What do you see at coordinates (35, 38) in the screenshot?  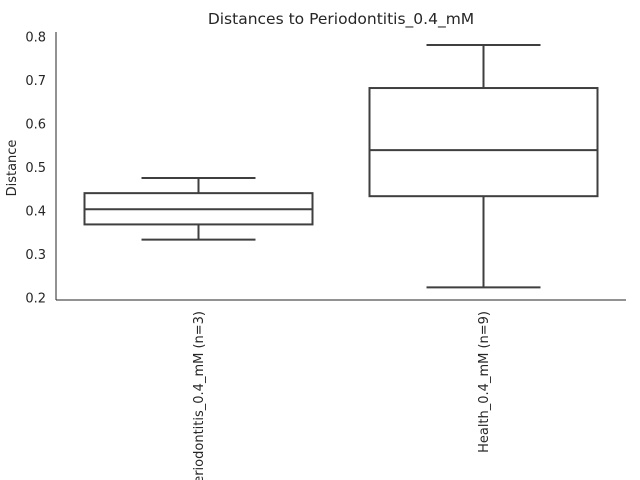 I see `y-tick-label: 0.8` at bounding box center [35, 38].